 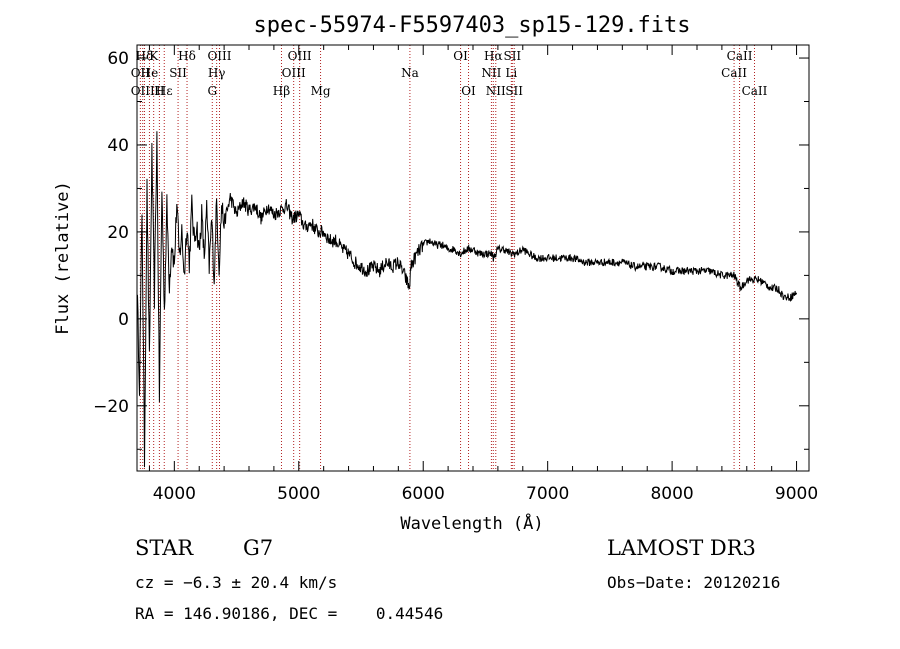 What do you see at coordinates (298, 494) in the screenshot?
I see `x-tick-label: 5000` at bounding box center [298, 494].